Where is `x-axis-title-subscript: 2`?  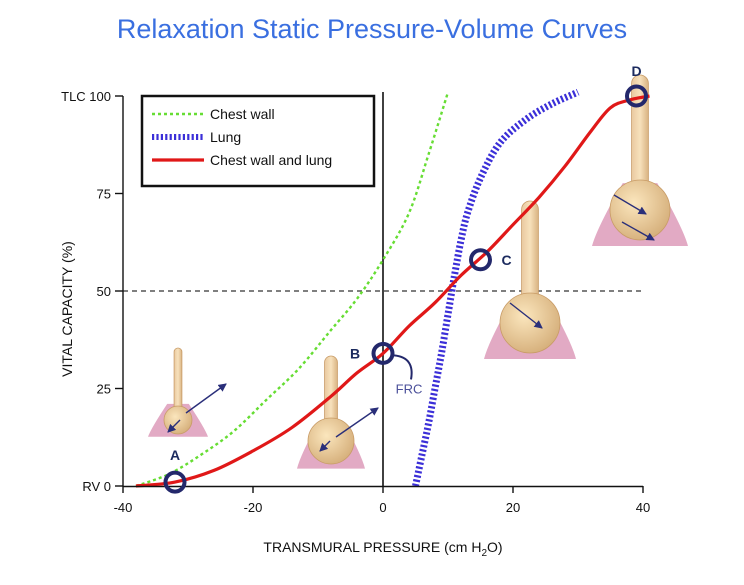 x-axis-title-subscript: 2 is located at coordinates (484, 553).